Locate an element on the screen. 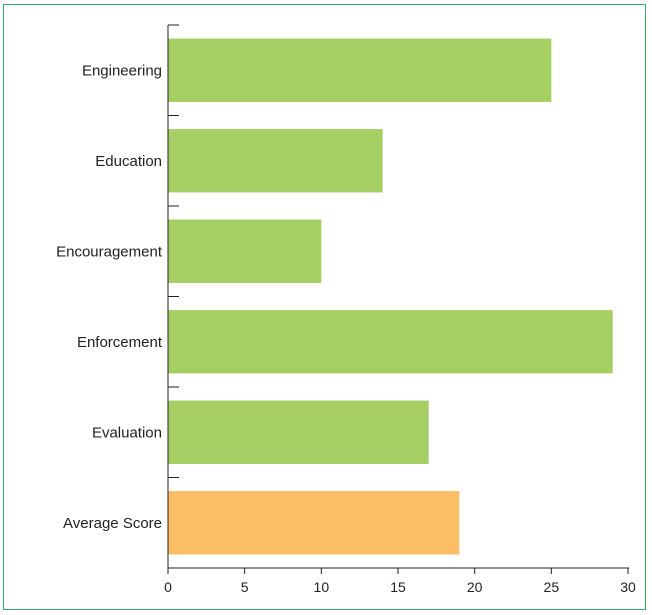  category-label: Evaluation is located at coordinates (127, 432).